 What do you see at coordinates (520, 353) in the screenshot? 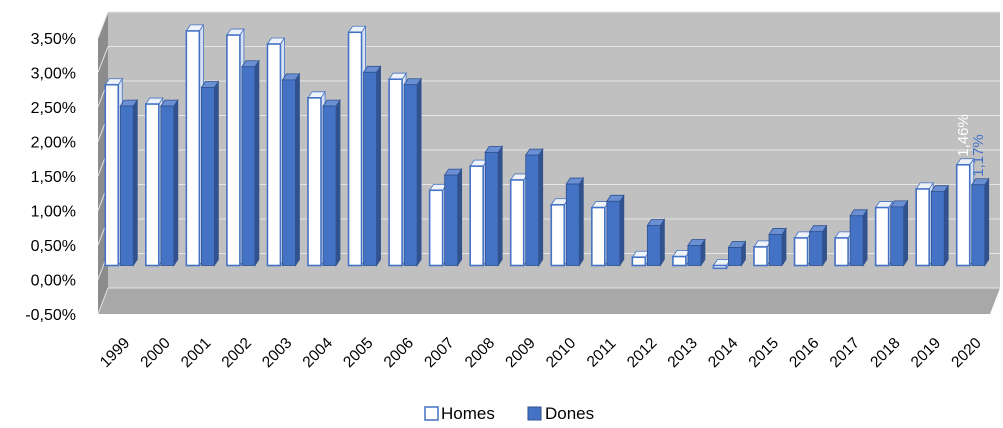
I see `x-tick-label: 2009` at bounding box center [520, 353].